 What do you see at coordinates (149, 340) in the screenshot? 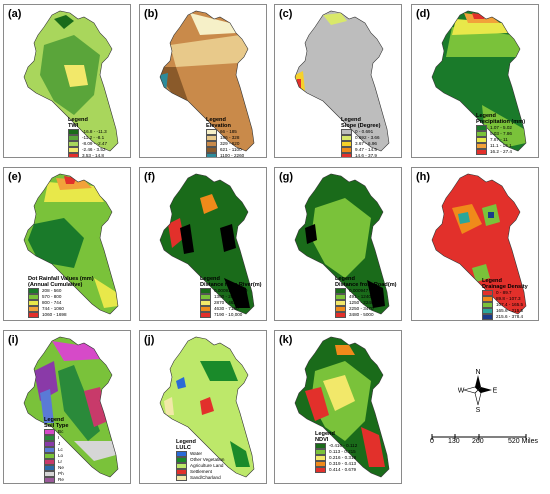
I see `panel-label: (j)` at bounding box center [149, 340].